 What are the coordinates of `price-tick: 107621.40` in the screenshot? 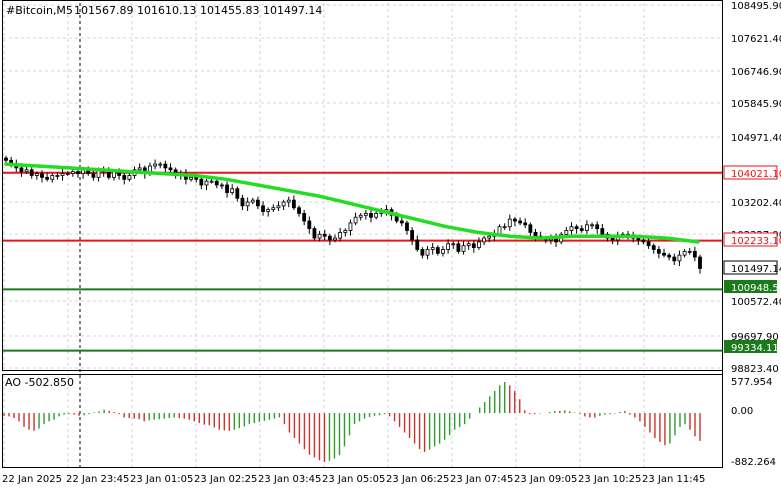 It's located at (756, 39).